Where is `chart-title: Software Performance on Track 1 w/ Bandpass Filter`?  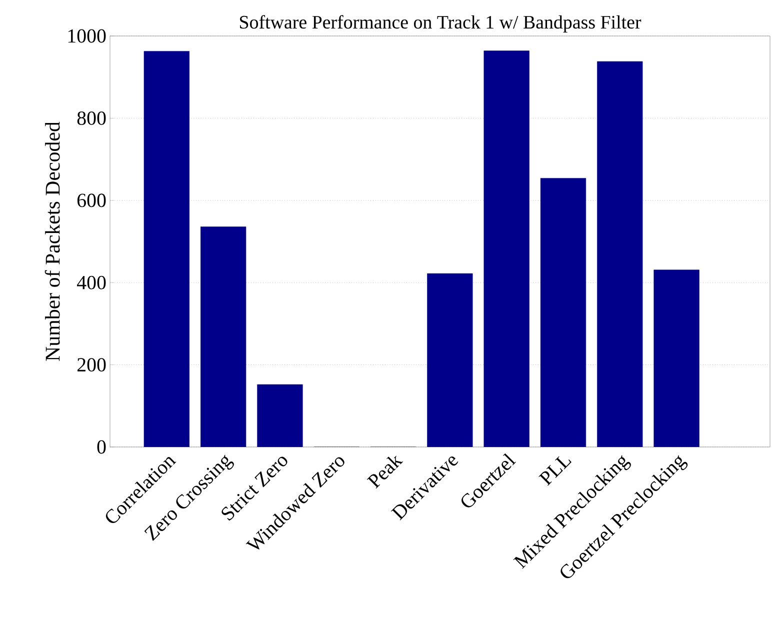
chart-title: Software Performance on Track 1 w/ Bandpass Filter is located at coordinates (441, 23).